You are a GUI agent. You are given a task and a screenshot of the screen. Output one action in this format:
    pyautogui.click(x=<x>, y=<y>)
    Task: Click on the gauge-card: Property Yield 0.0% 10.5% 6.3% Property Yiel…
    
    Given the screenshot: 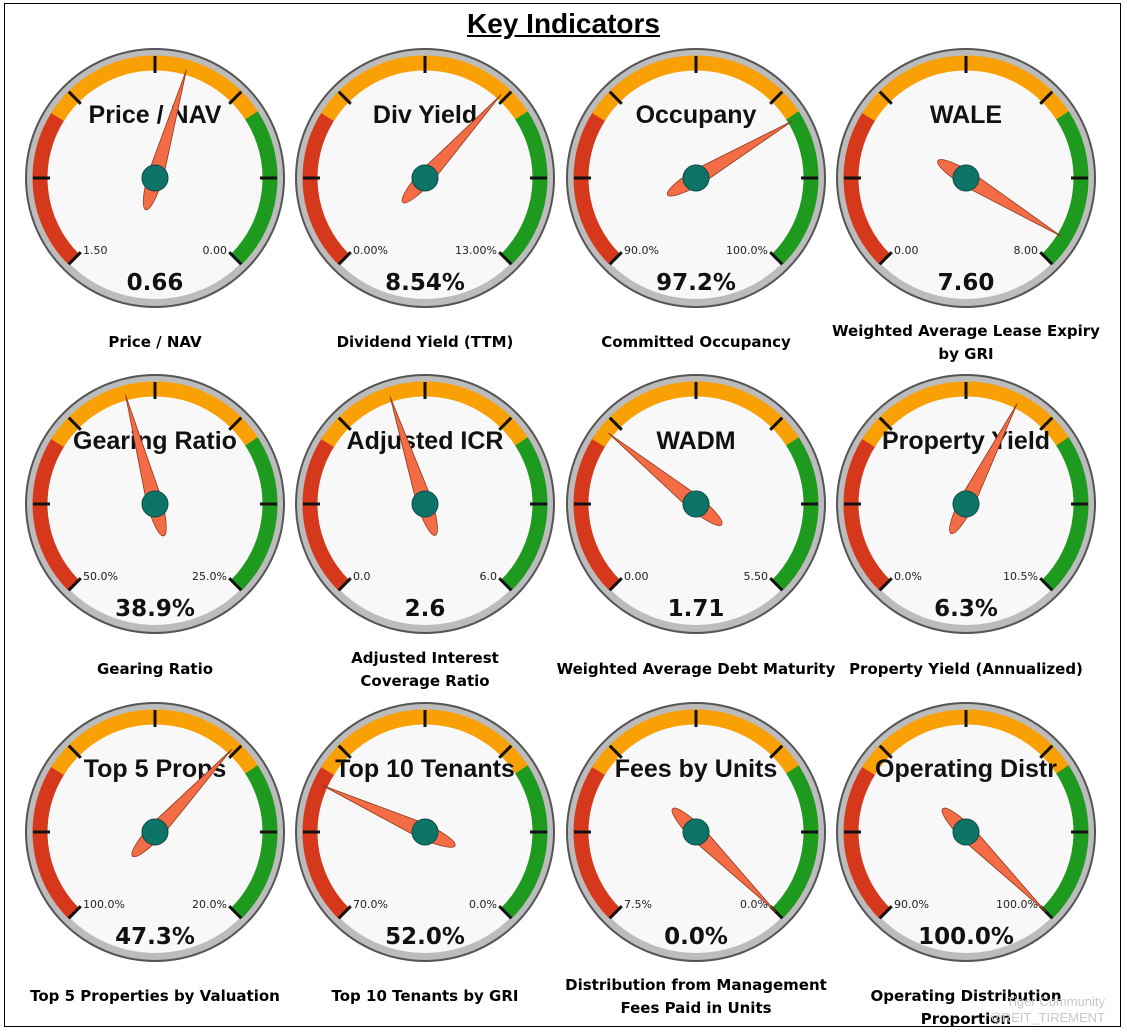 What is the action you would take?
    pyautogui.click(x=966, y=536)
    